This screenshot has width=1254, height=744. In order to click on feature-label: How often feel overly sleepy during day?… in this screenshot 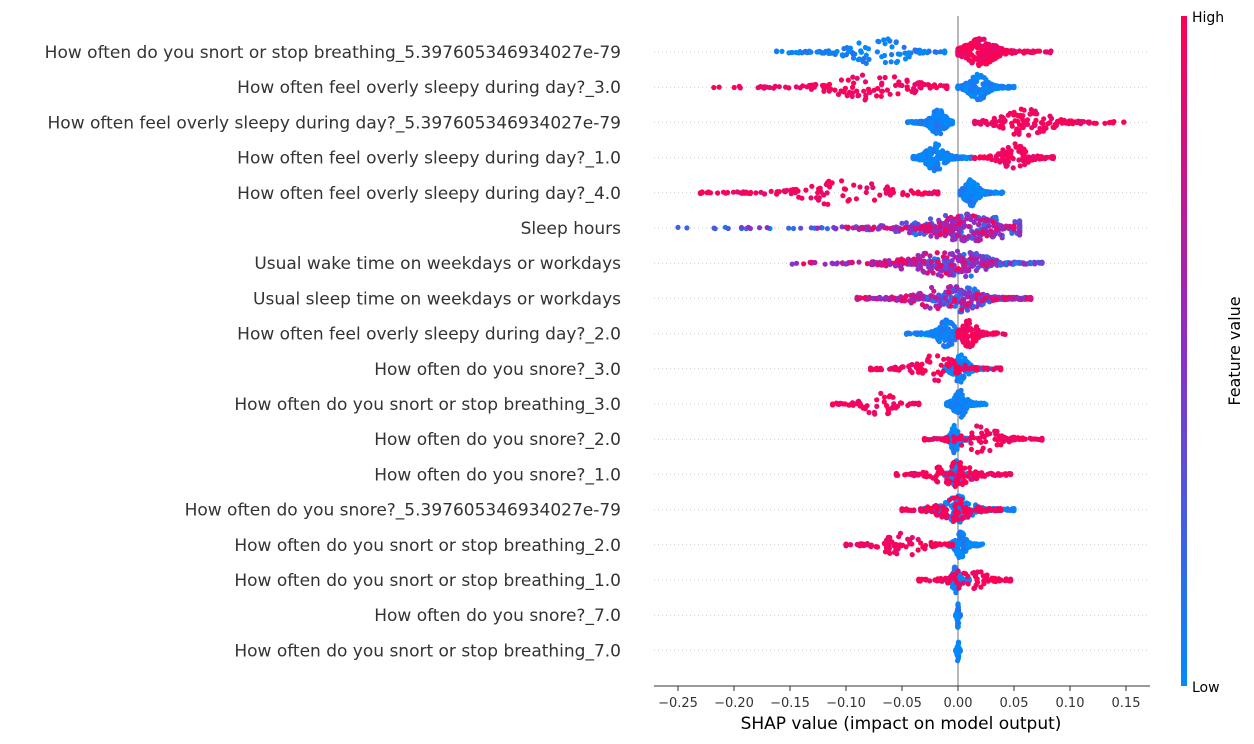, I will do `click(429, 194)`.